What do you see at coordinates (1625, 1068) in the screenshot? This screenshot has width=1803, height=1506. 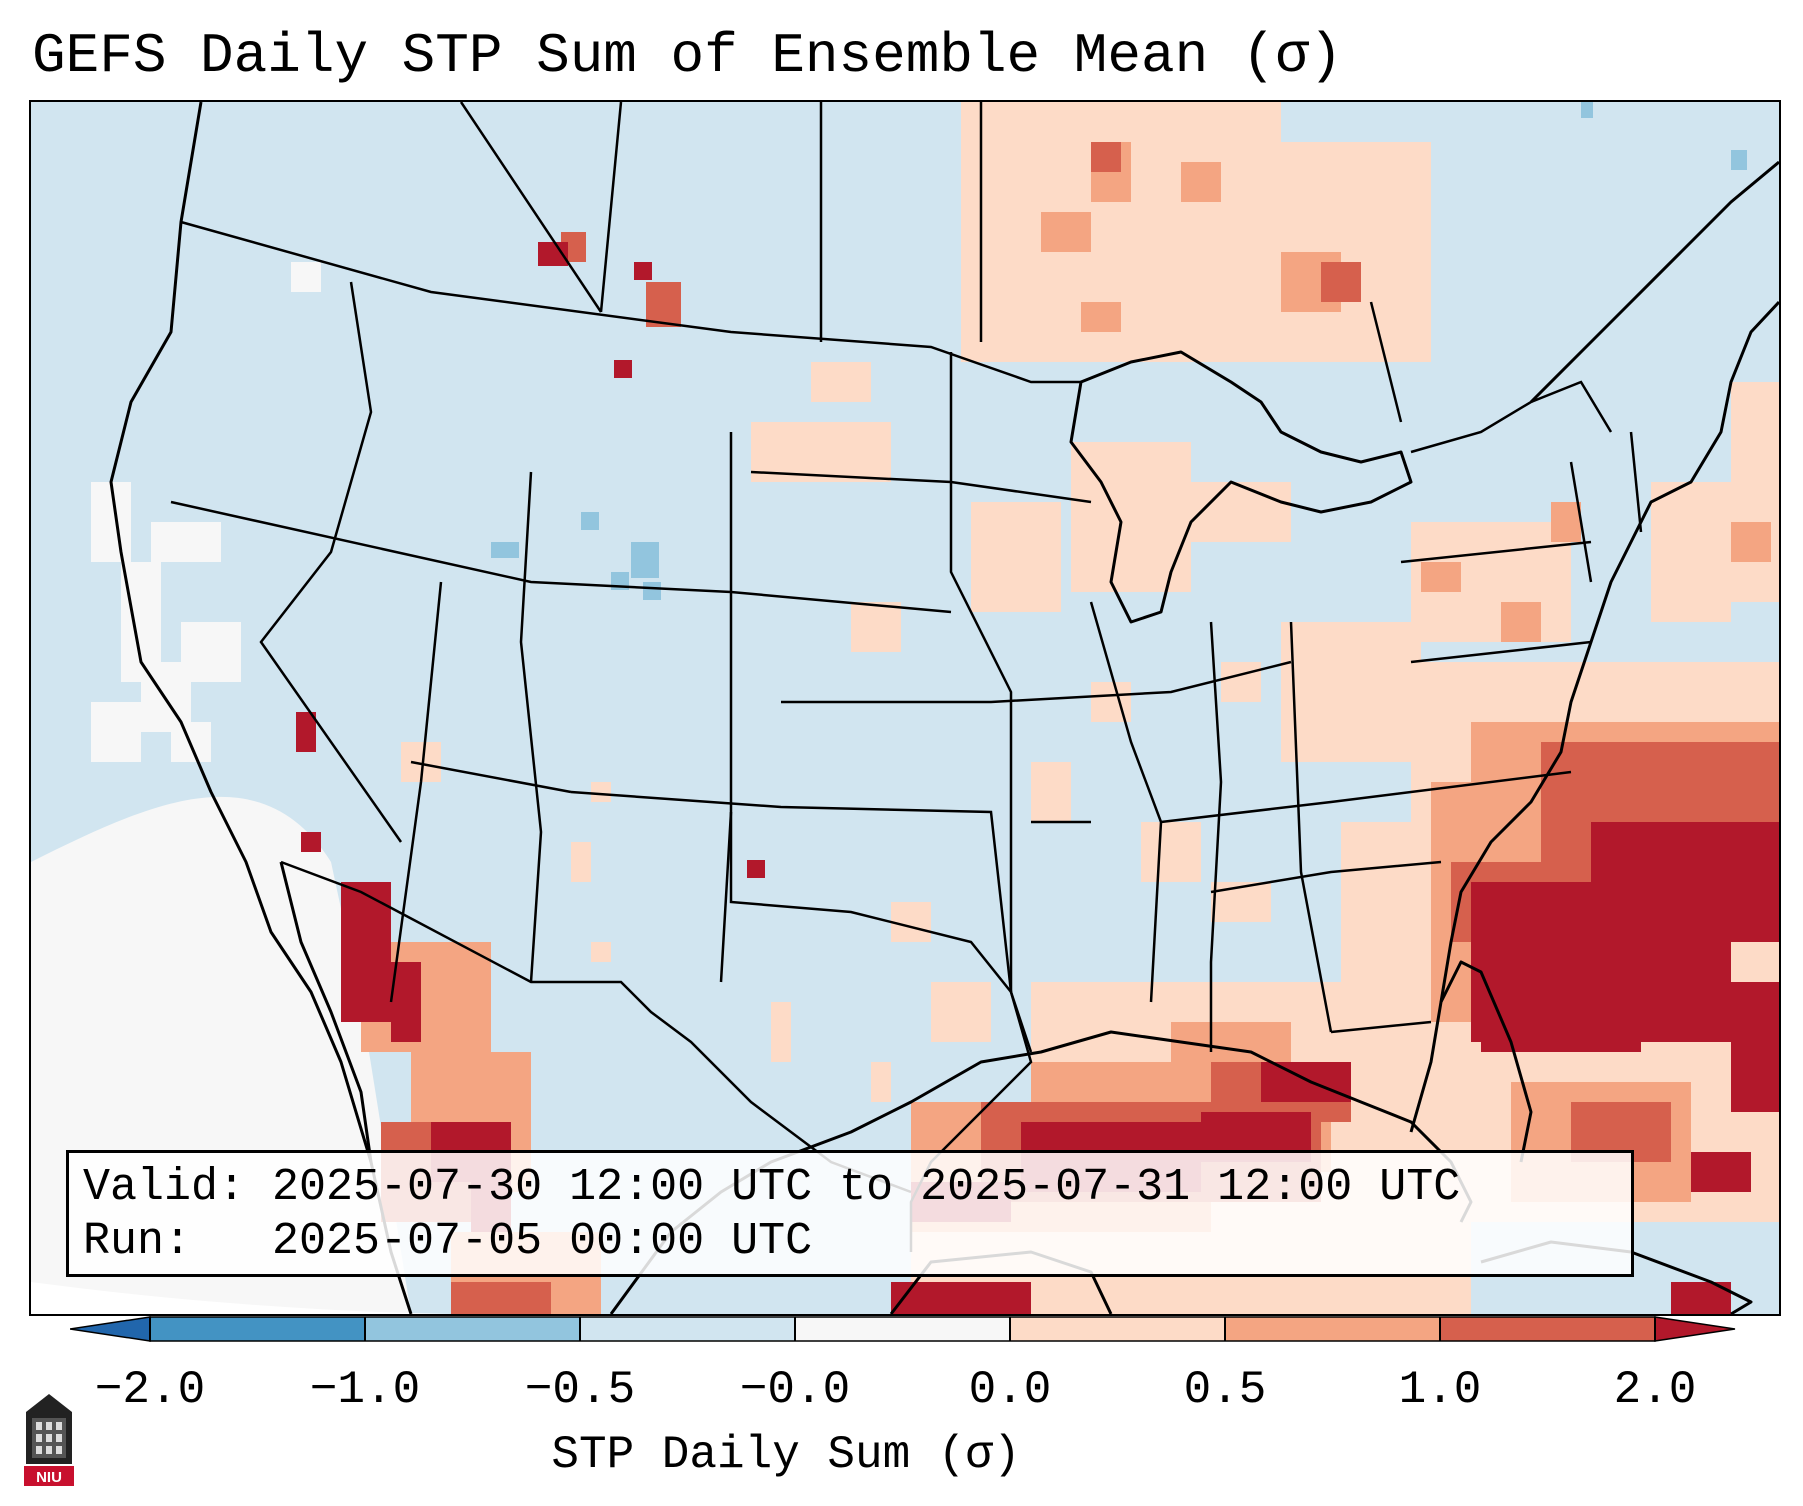 I see `atlantic-extreme-area` at bounding box center [1625, 1068].